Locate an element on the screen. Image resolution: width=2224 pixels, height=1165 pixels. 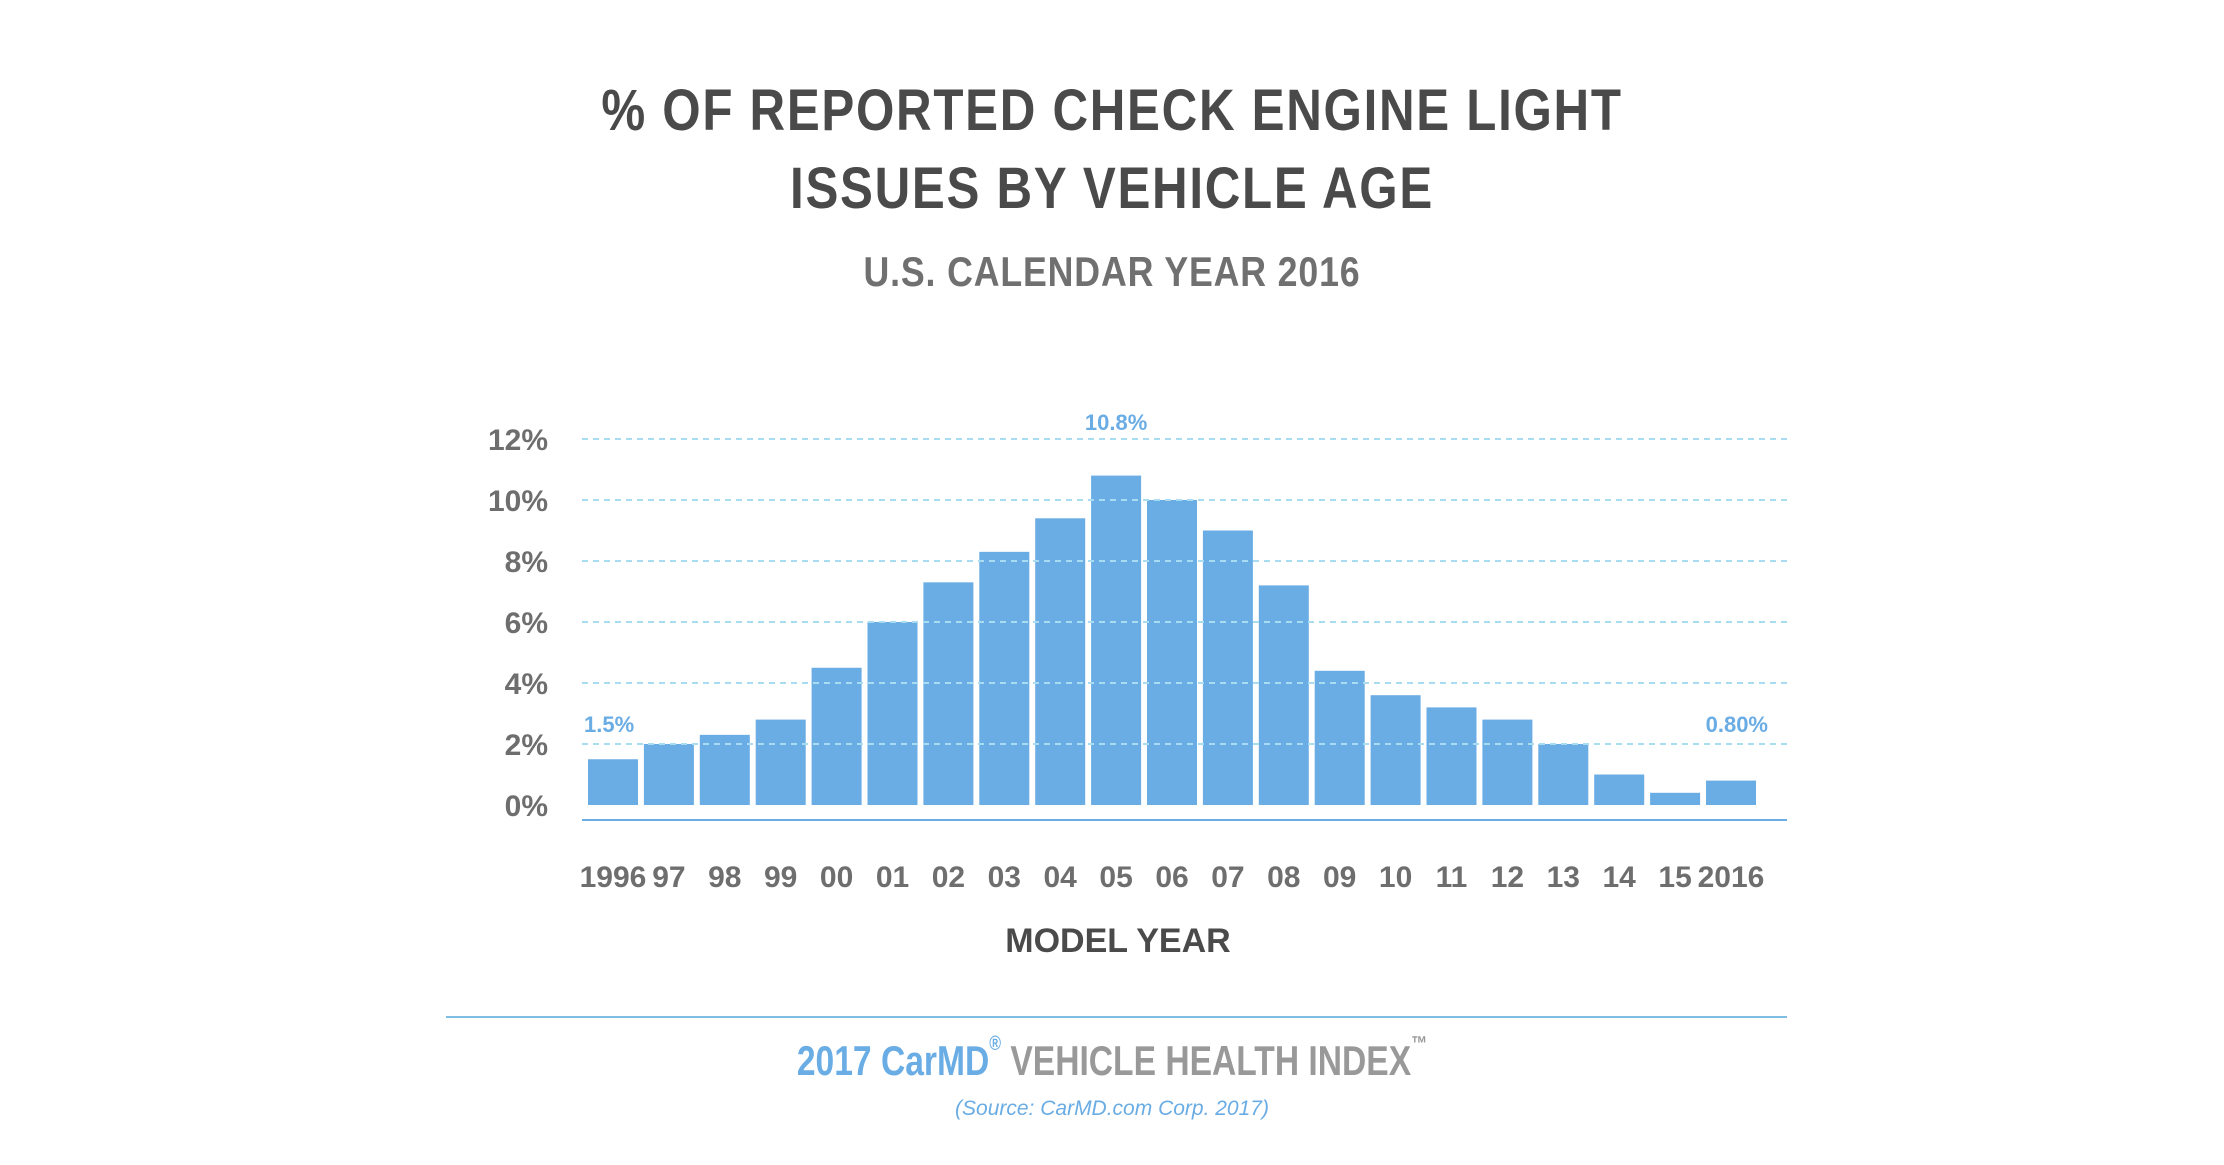
x-tick-label: 15 is located at coordinates (1674, 877).